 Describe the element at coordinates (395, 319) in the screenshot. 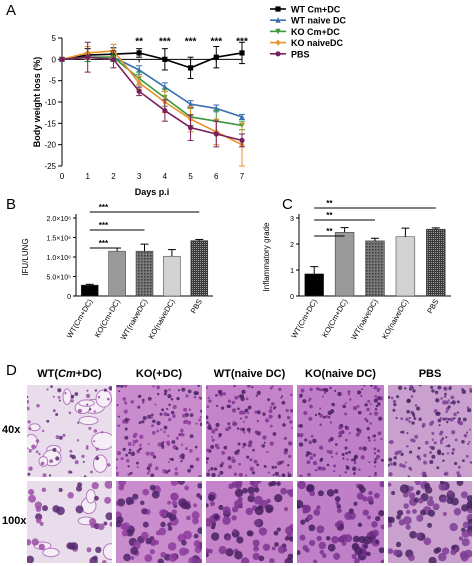

I see `x-tick-label: KO(naiveDC)` at that location.